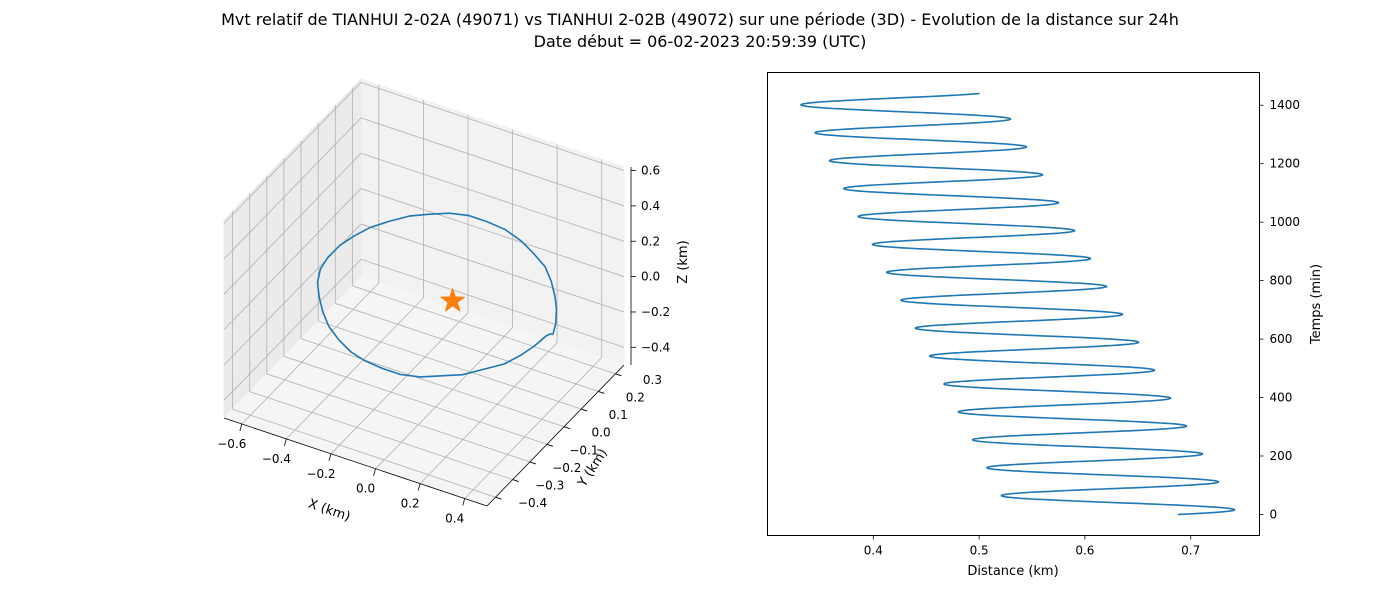 The height and width of the screenshot is (600, 1400). Describe the element at coordinates (650, 241) in the screenshot. I see `z-tick-label: 0.2` at that location.